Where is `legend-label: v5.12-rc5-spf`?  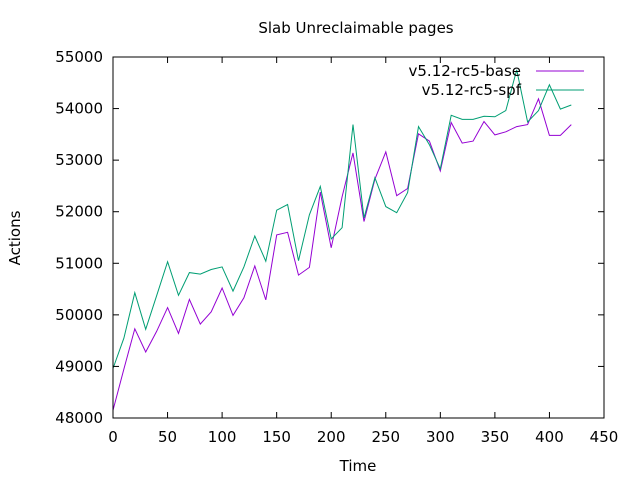
legend-label: v5.12-rc5-spf is located at coordinates (472, 90).